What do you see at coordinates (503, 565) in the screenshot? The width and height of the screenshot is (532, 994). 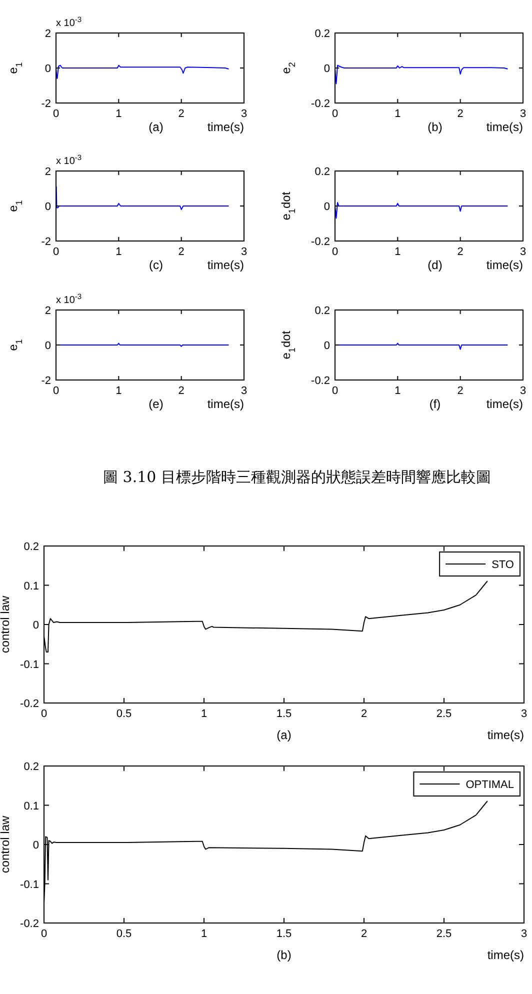 I see `legend-label: STO` at bounding box center [503, 565].